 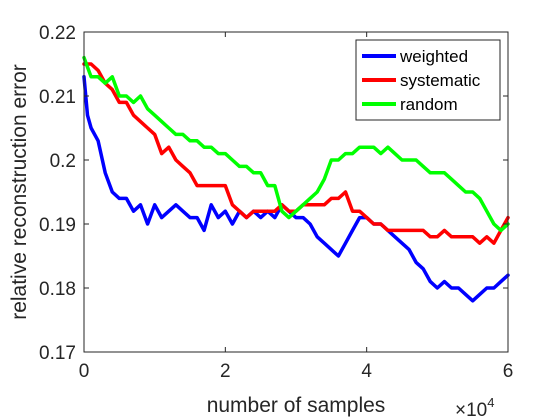 I want to click on legend-label-random: random, so click(x=429, y=104).